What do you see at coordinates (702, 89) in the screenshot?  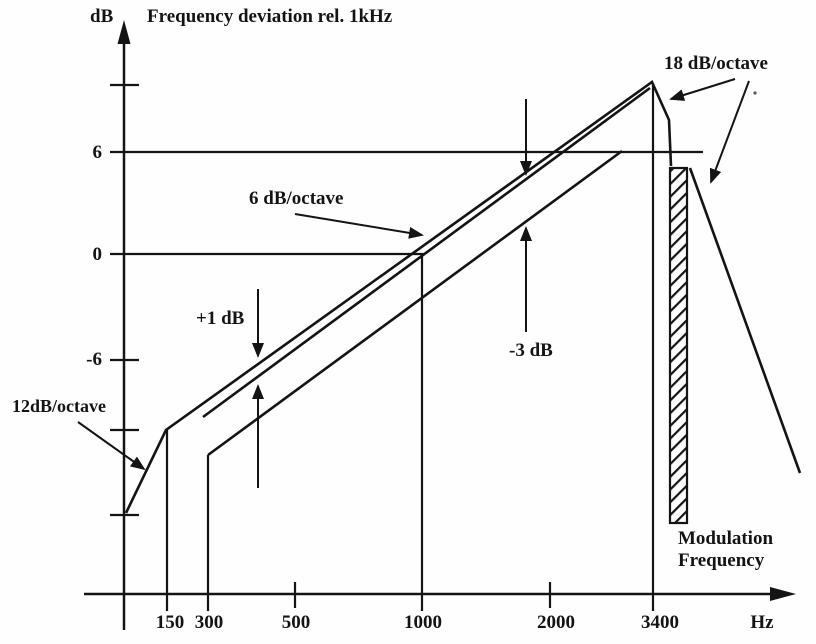 I see `arrow-18db-left` at bounding box center [702, 89].